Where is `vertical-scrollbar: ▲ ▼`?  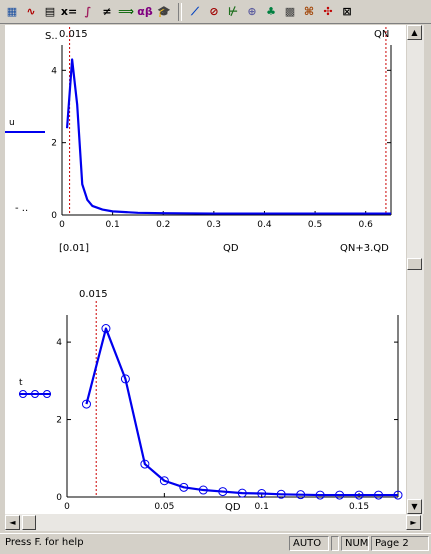 vertical-scrollbar: ▲ ▼ is located at coordinates (415, 269).